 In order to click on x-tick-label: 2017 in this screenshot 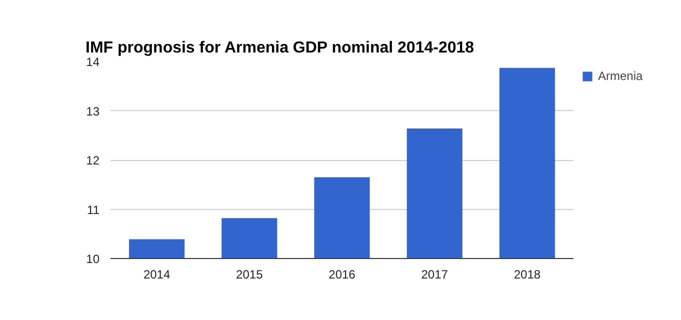, I will do `click(434, 275)`.